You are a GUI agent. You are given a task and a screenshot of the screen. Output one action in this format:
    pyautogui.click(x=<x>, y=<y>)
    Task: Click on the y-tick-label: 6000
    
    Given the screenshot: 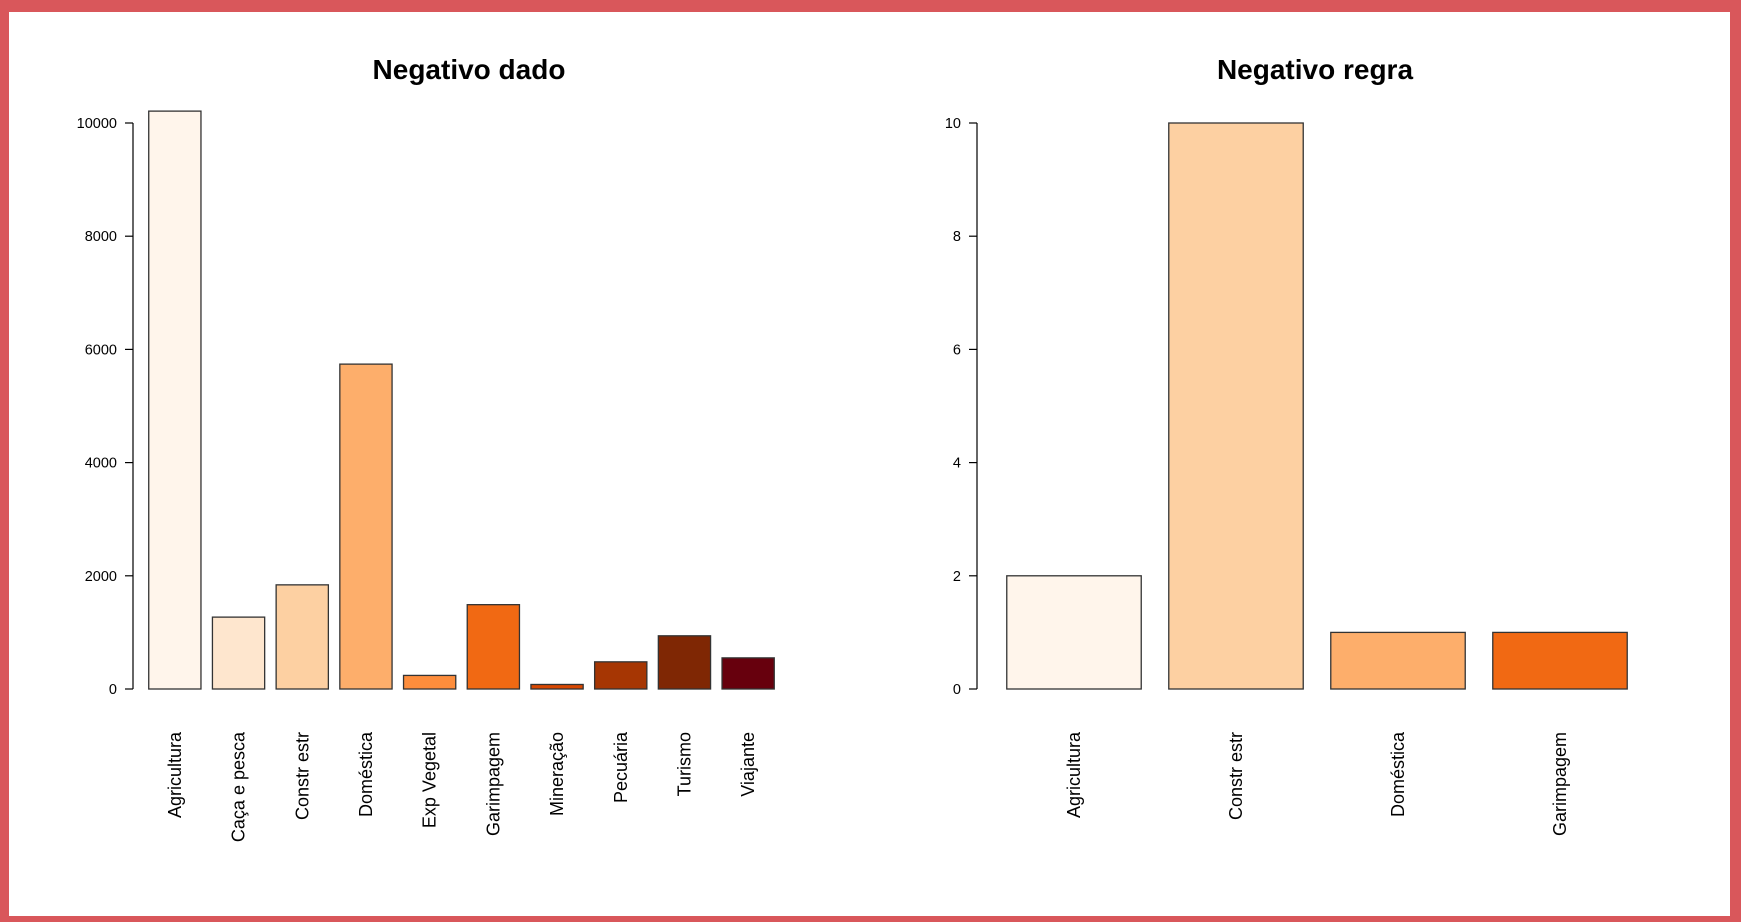 What is the action you would take?
    pyautogui.click(x=101, y=350)
    